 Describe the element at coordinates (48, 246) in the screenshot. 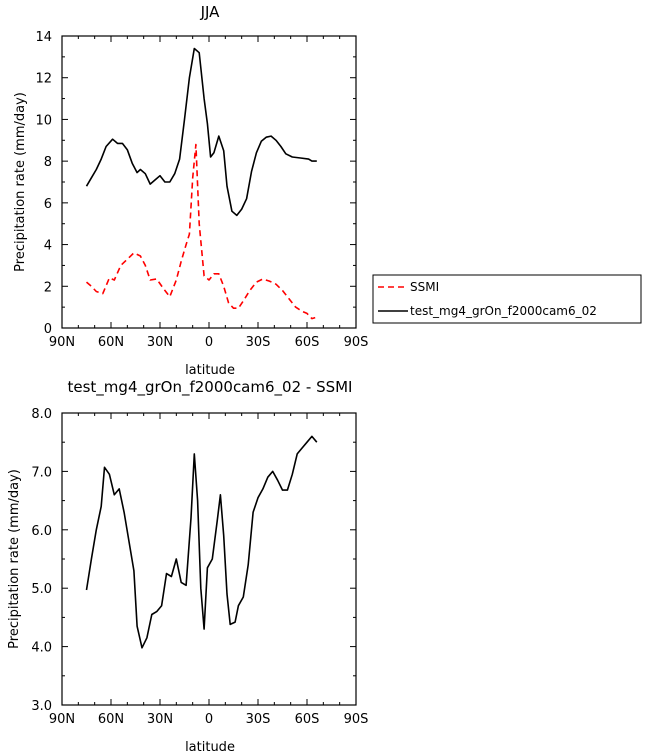

I see `y-tick-label: 4` at that location.